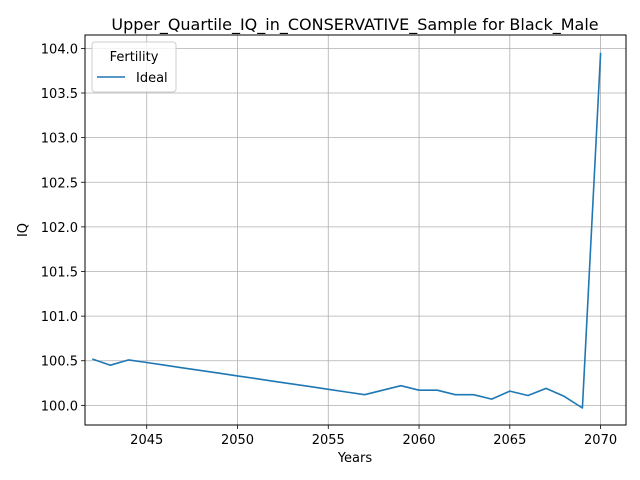  I want to click on y-tick-label: 102.5, so click(59, 183).